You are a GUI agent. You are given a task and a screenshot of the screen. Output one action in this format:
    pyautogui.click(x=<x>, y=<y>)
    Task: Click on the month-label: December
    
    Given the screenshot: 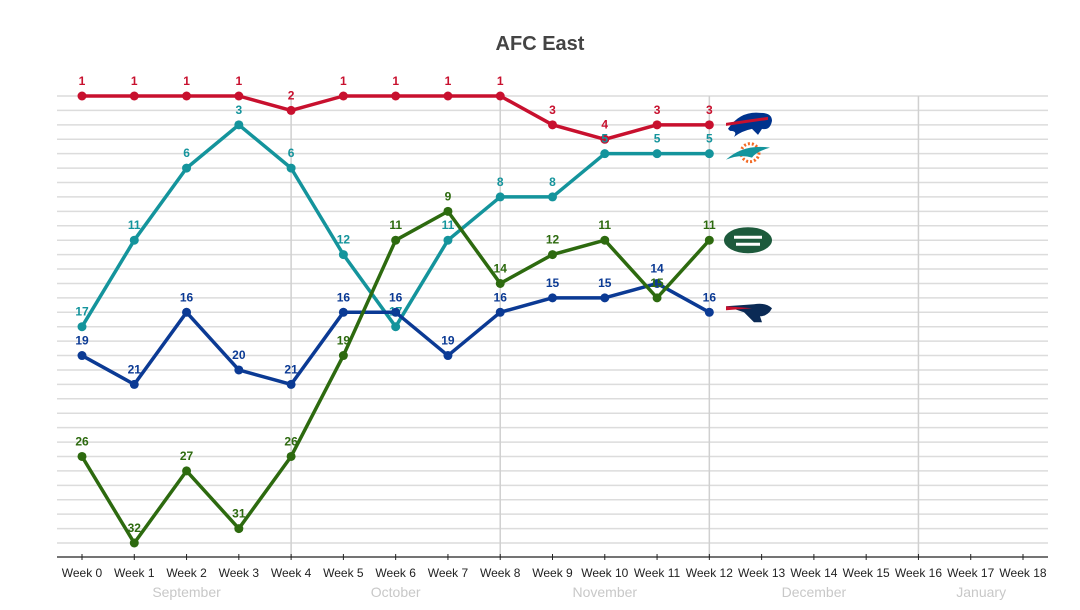 What is the action you would take?
    pyautogui.click(x=814, y=592)
    